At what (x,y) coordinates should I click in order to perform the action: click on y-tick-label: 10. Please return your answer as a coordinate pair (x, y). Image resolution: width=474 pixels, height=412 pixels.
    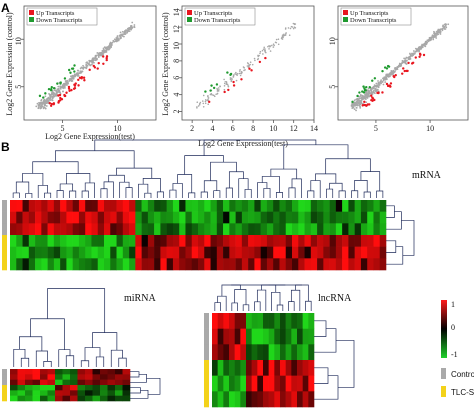
    Looking at the image, I should click on (18, 41).